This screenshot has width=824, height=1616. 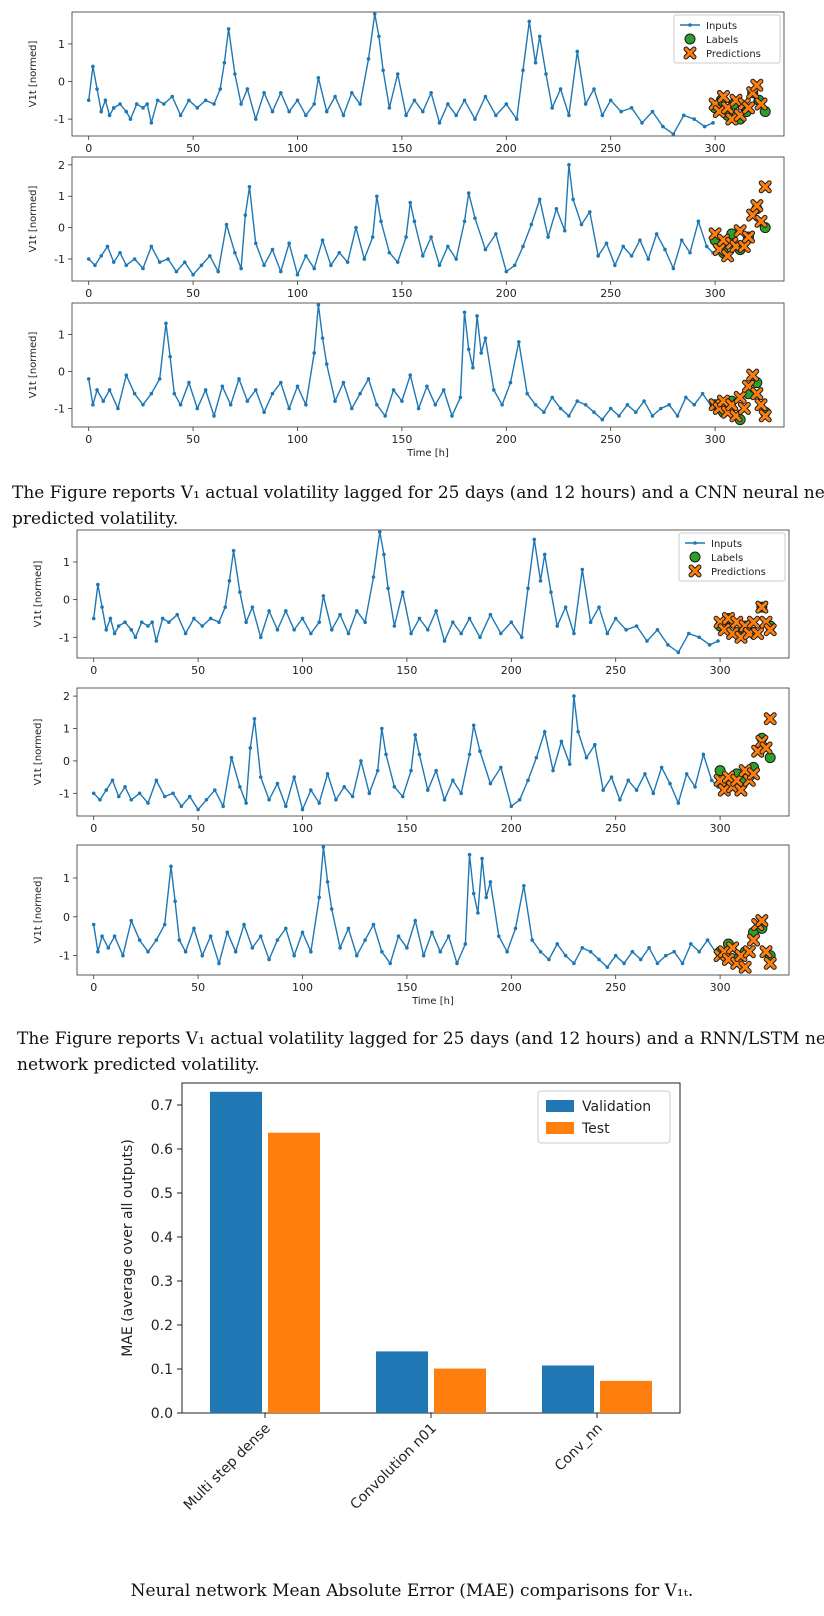 What do you see at coordinates (66, 600) in the screenshot?
I see `y-tick-label: 0` at bounding box center [66, 600].